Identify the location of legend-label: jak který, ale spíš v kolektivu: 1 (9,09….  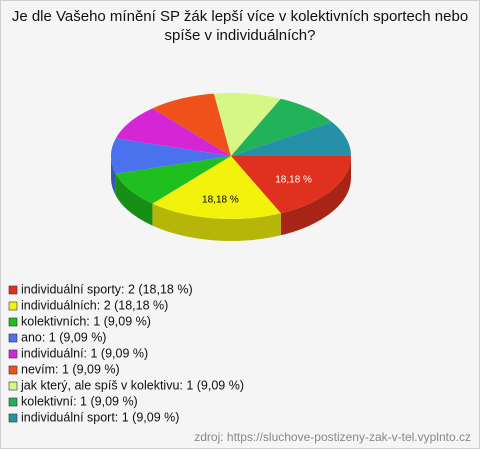
(132, 385).